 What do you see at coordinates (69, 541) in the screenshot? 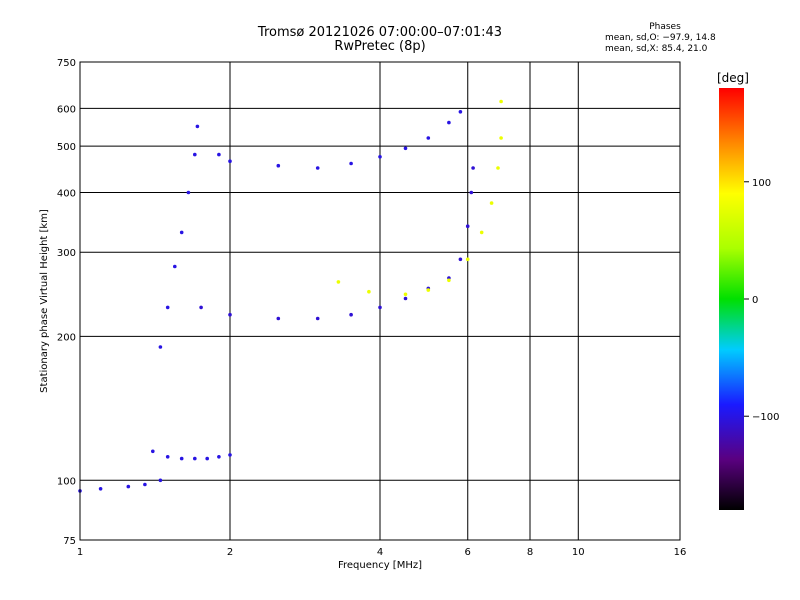
I see `y-tick-label: 75` at bounding box center [69, 541].